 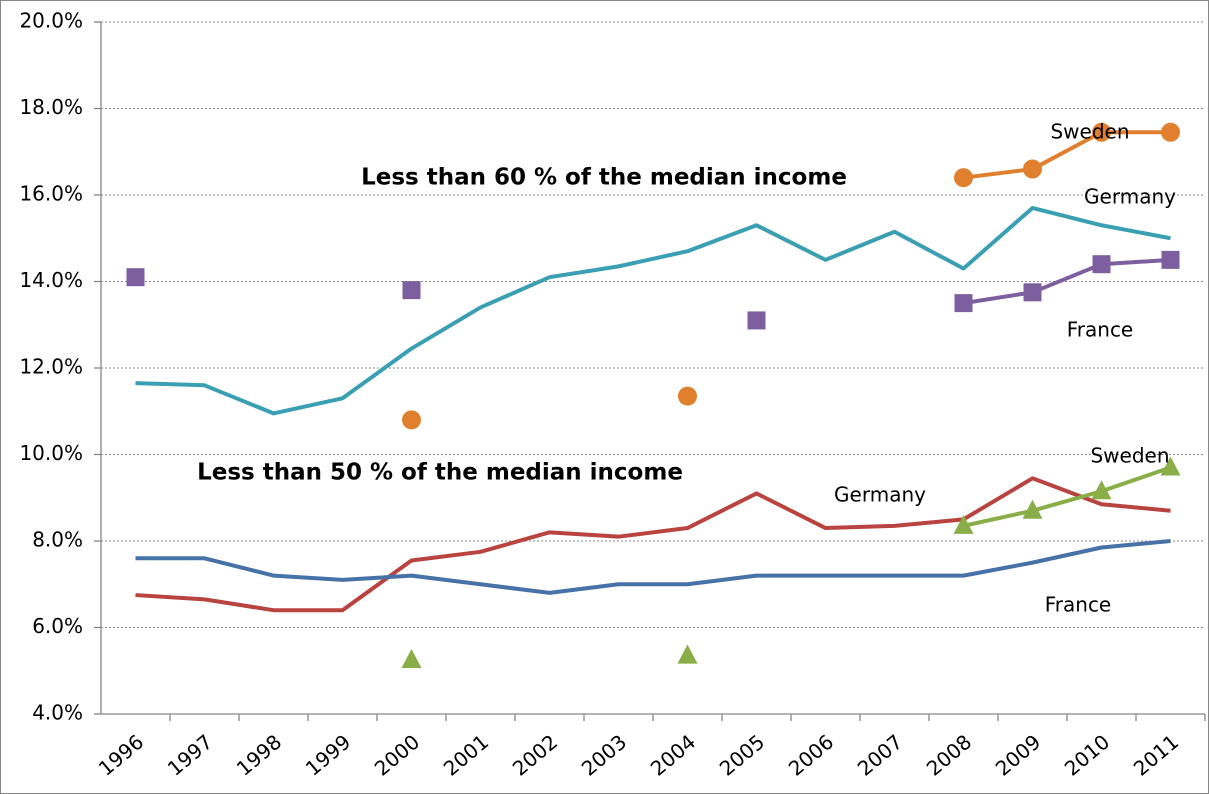 What do you see at coordinates (51, 194) in the screenshot?
I see `y-tick-label: 16.0%` at bounding box center [51, 194].